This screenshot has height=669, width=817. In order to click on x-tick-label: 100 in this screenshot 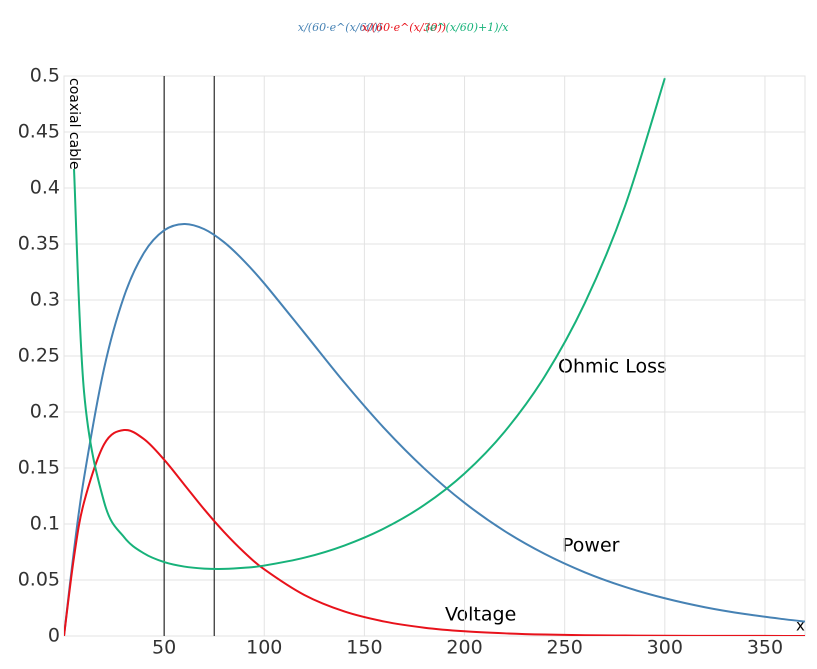, I will do `click(264, 648)`.